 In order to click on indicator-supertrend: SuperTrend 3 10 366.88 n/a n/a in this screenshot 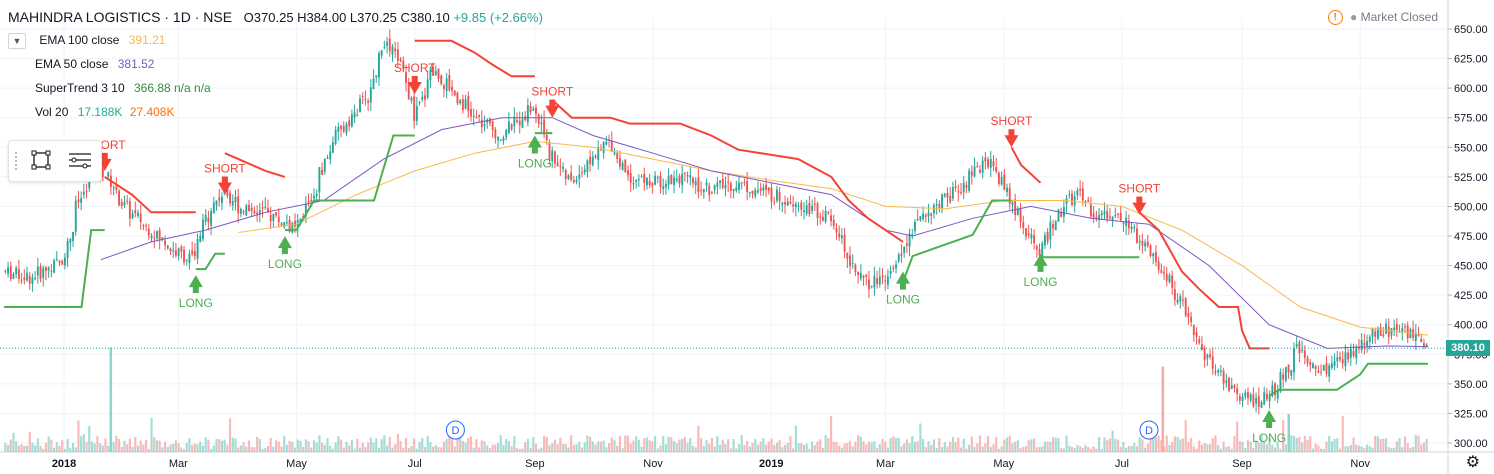, I will do `click(123, 88)`.